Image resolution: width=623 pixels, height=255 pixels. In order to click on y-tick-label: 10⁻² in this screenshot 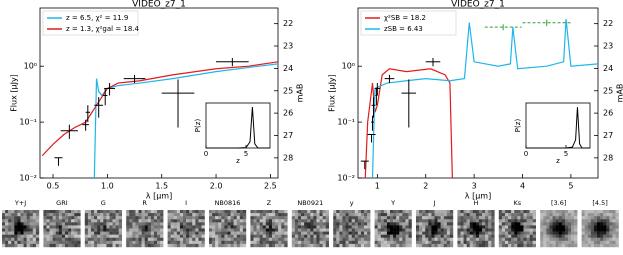, I will do `click(346, 178)`.